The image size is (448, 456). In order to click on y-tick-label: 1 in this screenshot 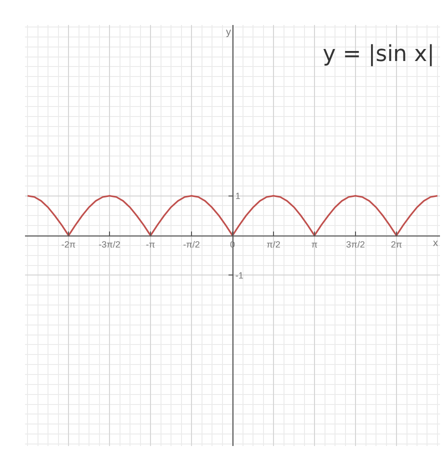, I will do `click(237, 195)`.